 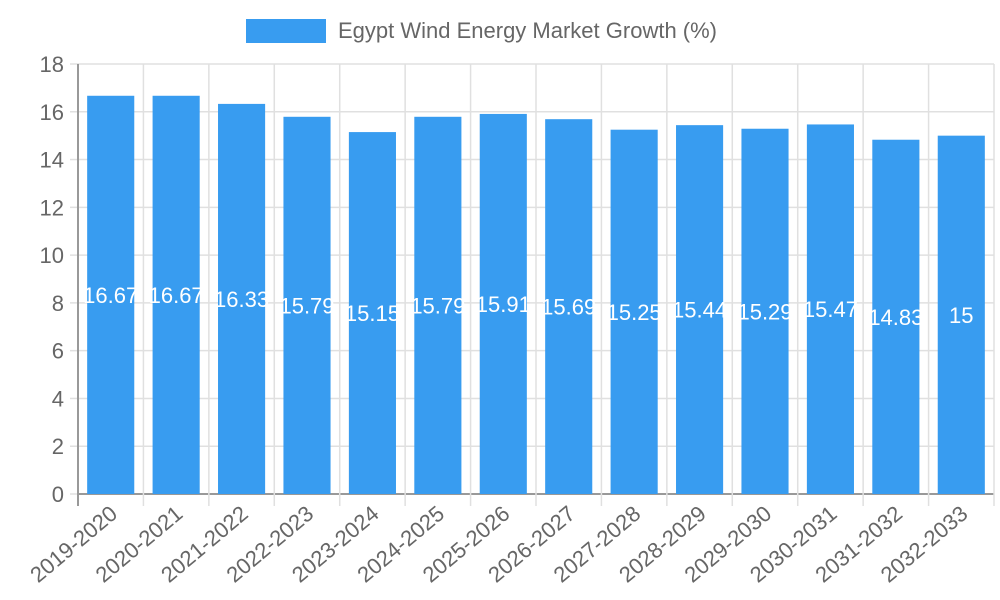 I want to click on chart-legend: Egypt Wind Energy Market Growth (%), so click(x=481, y=31).